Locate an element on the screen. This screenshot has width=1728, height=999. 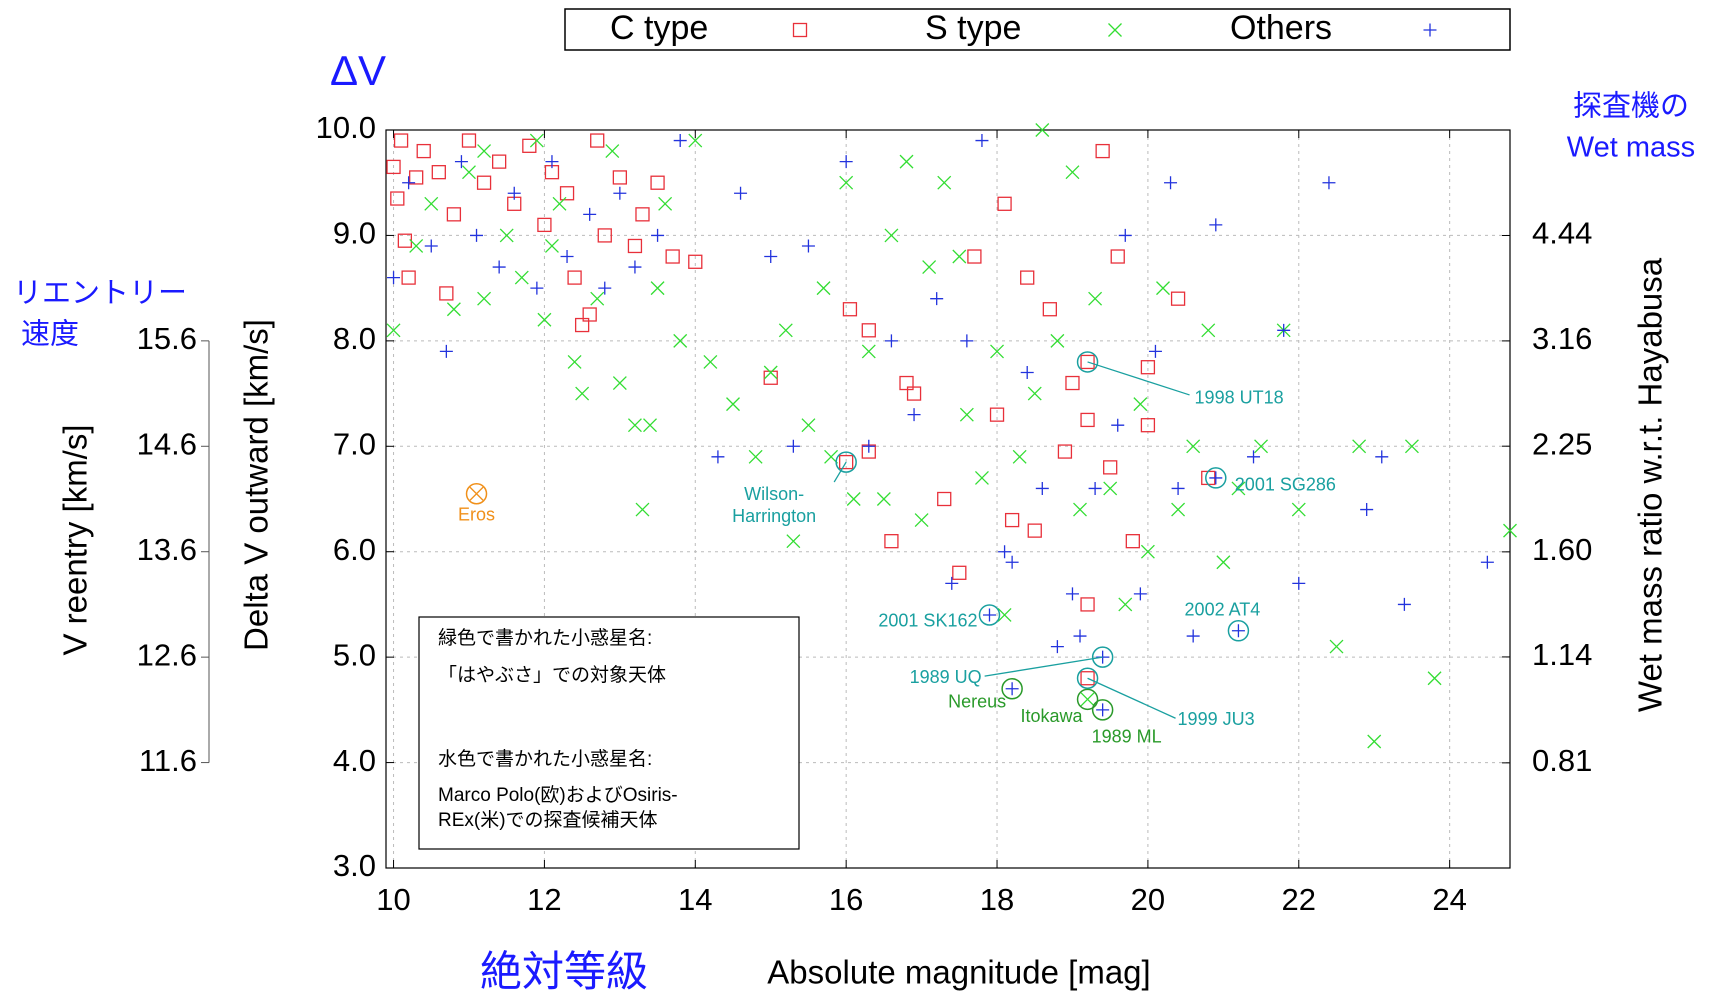
annotation-label: Wilson- is located at coordinates (774, 494).